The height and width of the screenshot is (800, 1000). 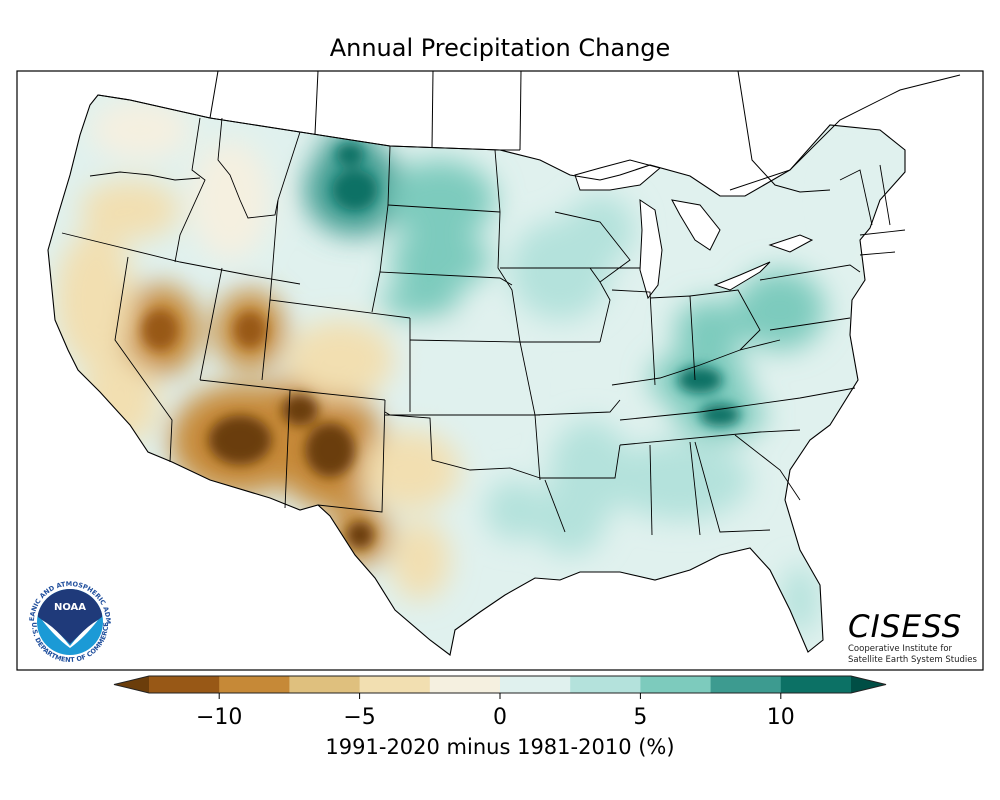 What do you see at coordinates (640, 717) in the screenshot?
I see `colorbar-tick-label: 5` at bounding box center [640, 717].